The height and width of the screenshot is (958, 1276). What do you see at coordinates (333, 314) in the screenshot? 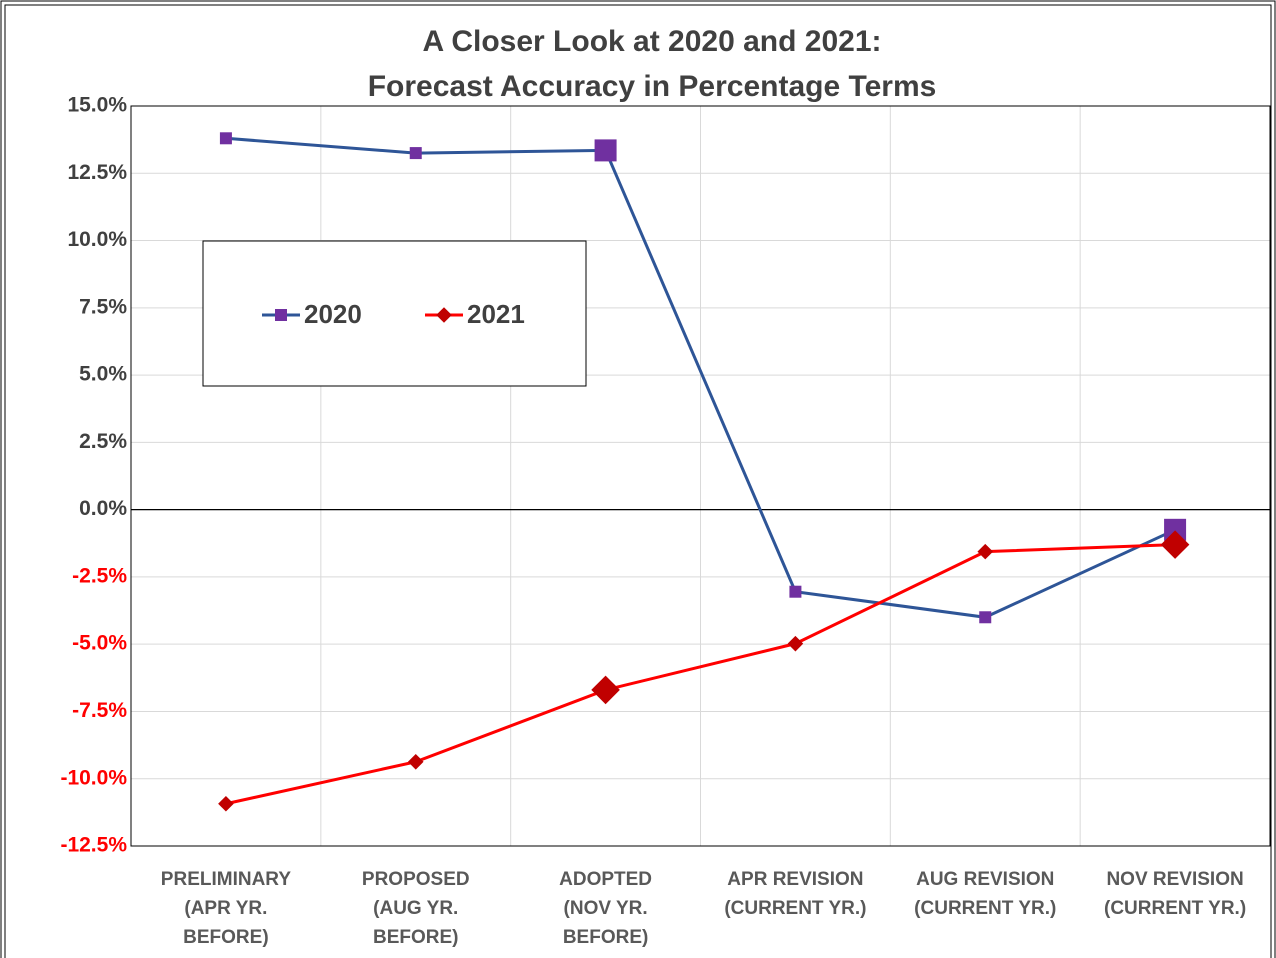
I see `legend-label: 2020` at bounding box center [333, 314].